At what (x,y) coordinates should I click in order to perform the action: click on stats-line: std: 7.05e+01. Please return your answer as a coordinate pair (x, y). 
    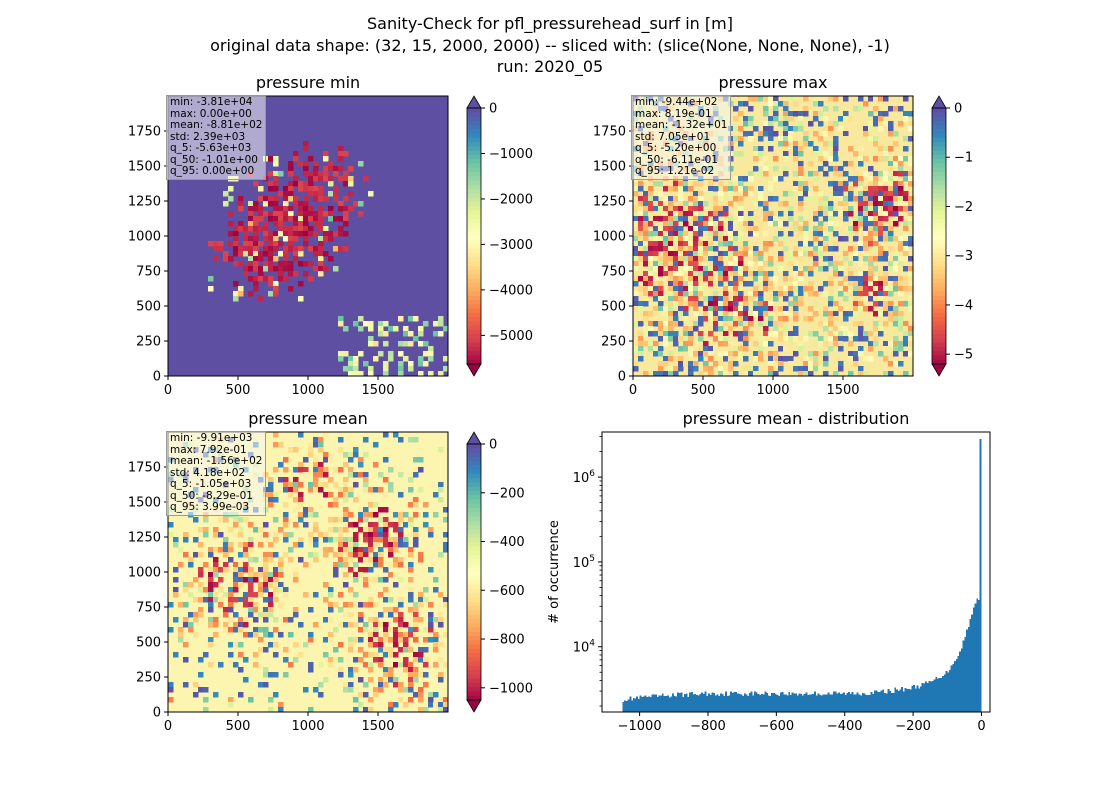
    Looking at the image, I should click on (673, 136).